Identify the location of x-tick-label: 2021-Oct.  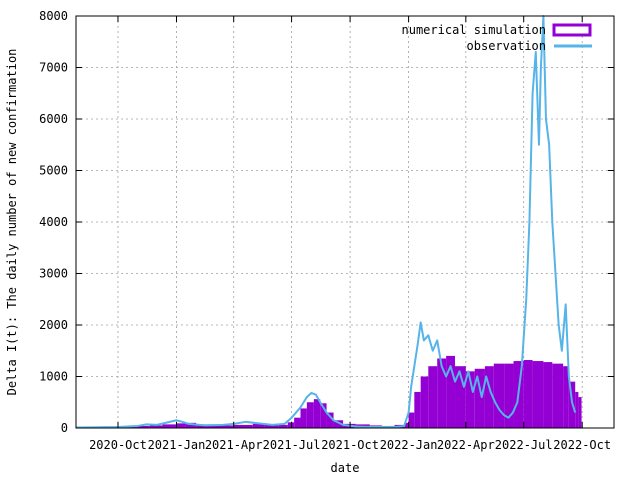
(350, 445).